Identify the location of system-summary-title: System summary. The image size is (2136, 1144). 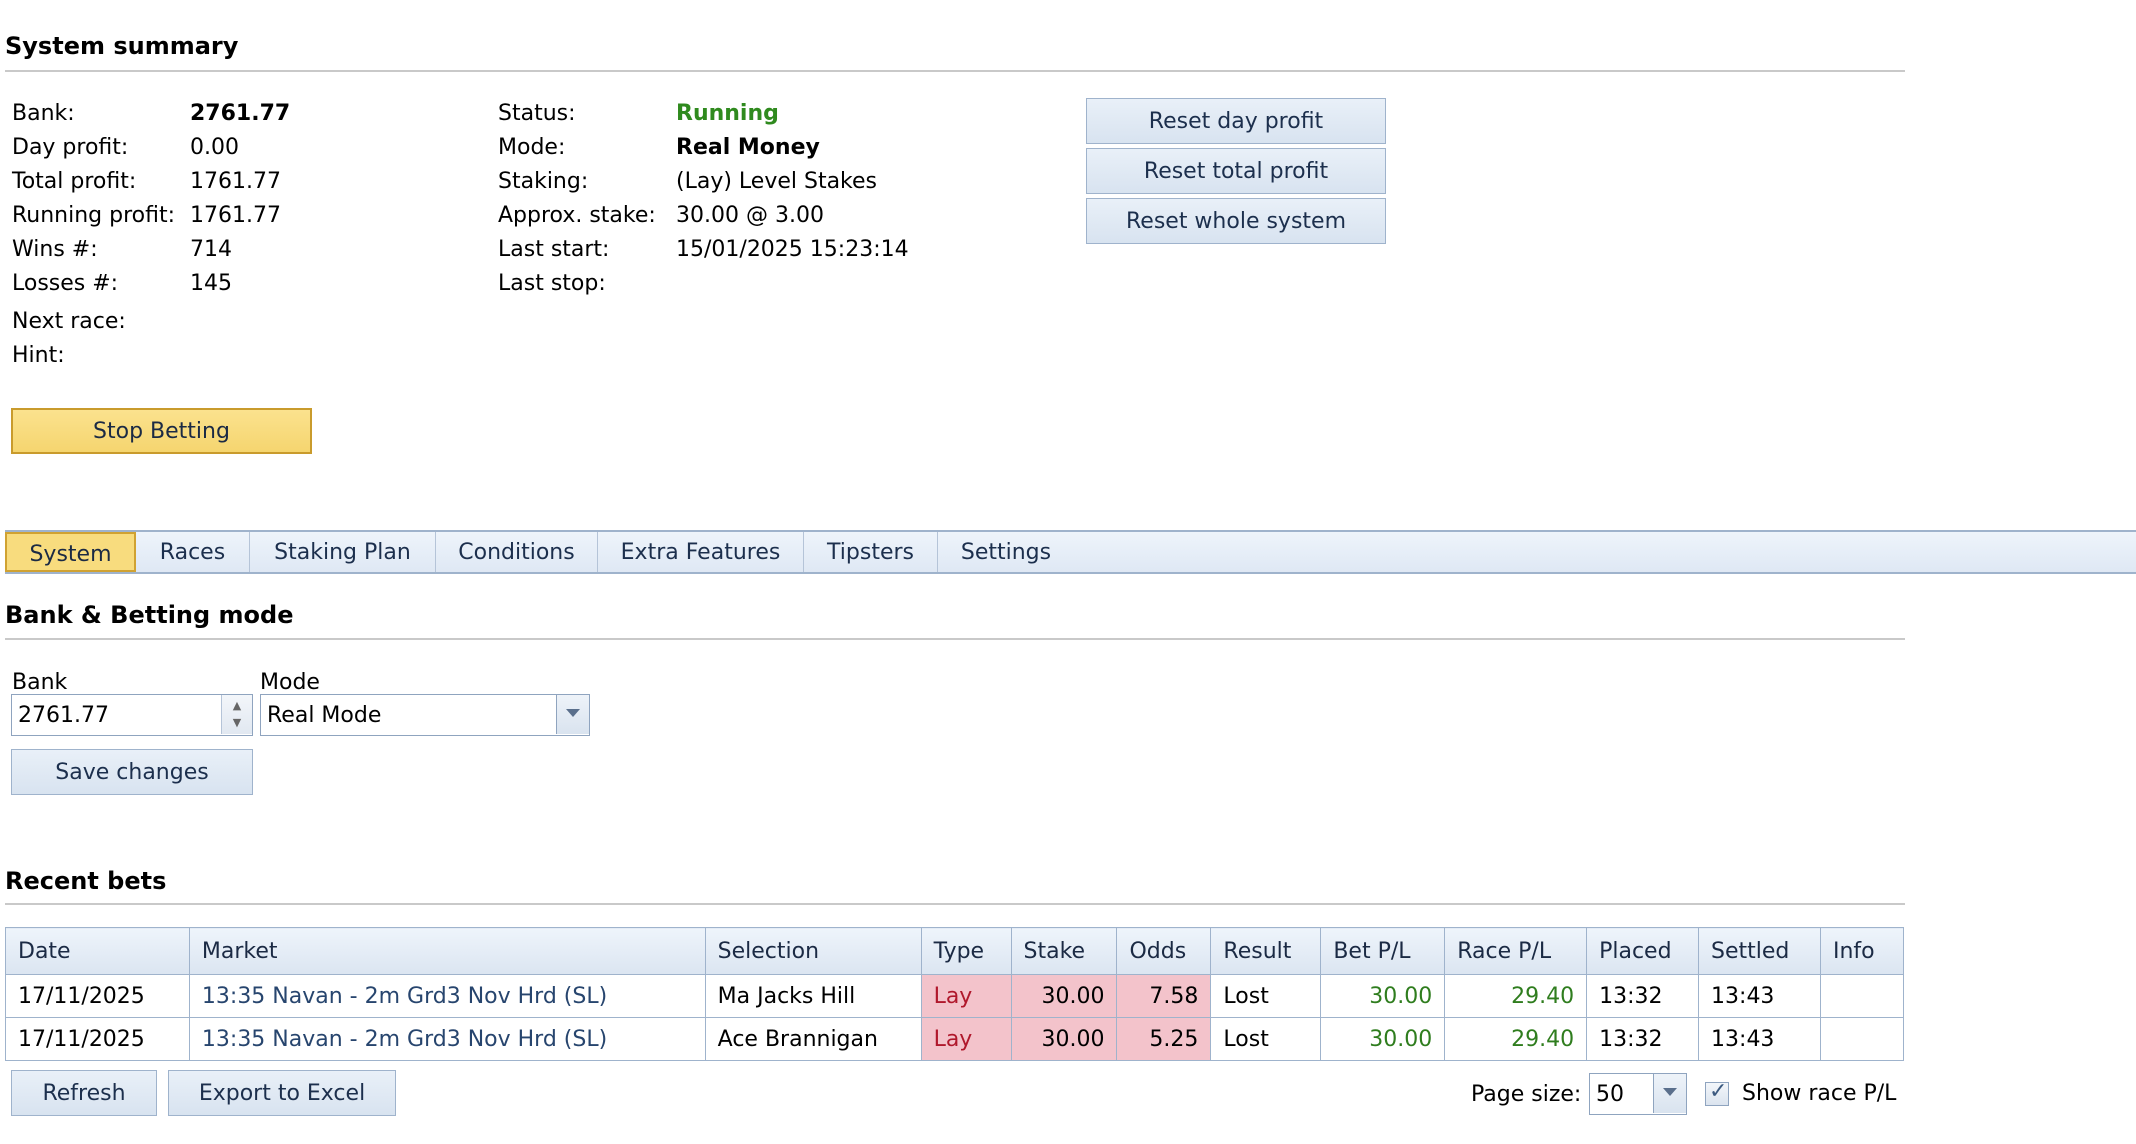
(122, 46).